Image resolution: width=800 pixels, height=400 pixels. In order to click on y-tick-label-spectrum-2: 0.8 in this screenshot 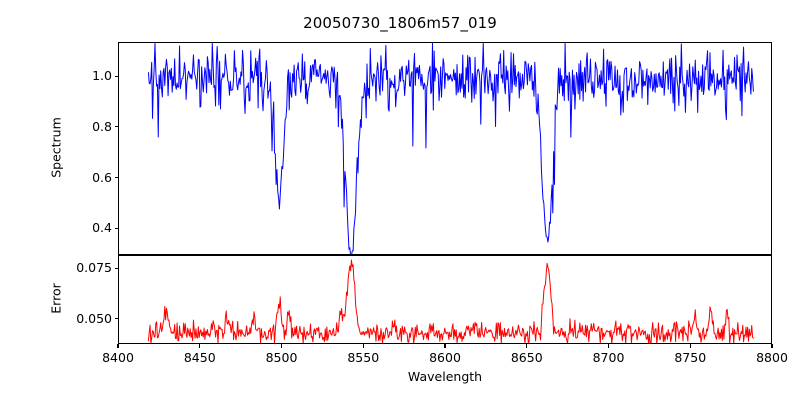, I will do `click(102, 126)`.